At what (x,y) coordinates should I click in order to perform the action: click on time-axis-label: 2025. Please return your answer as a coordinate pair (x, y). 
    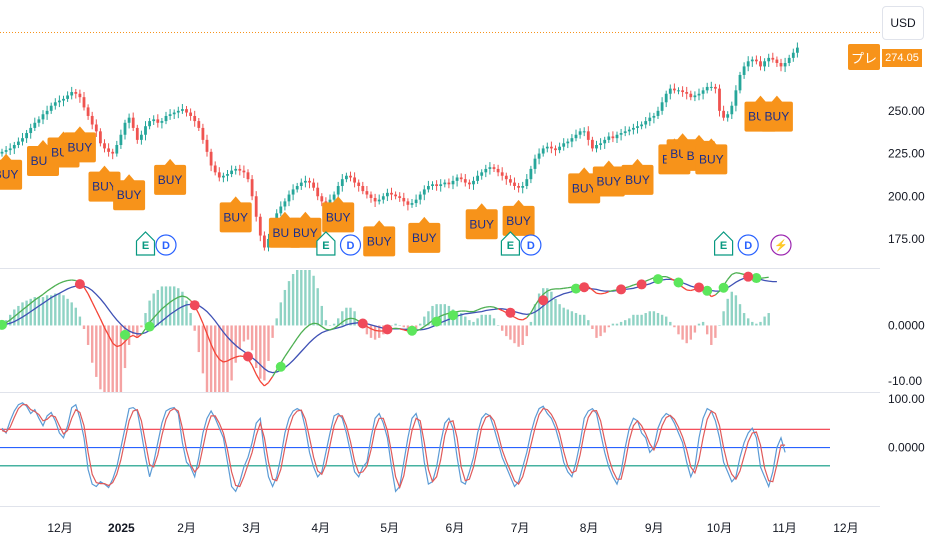
    Looking at the image, I should click on (121, 528).